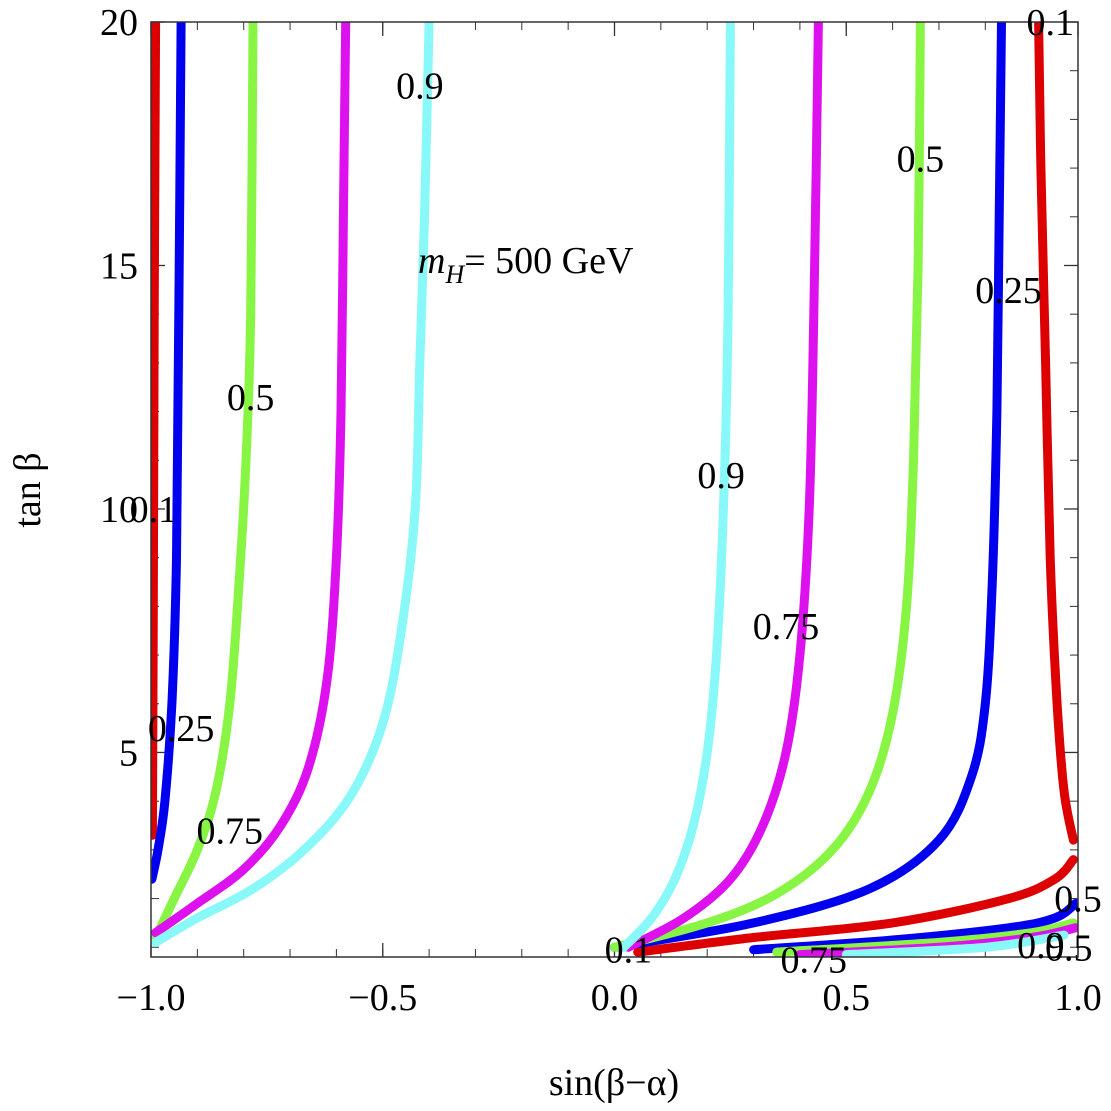 The height and width of the screenshot is (1111, 1111). I want to click on y-tick-label: 10, so click(119, 510).